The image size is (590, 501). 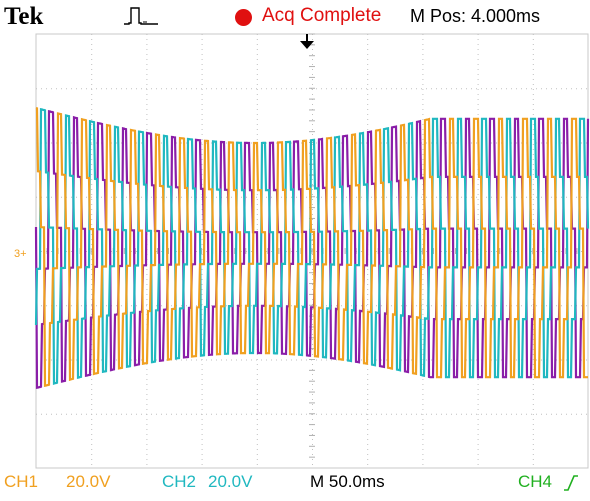 What do you see at coordinates (230, 481) in the screenshot?
I see `ch2-scale: 20.0V` at bounding box center [230, 481].